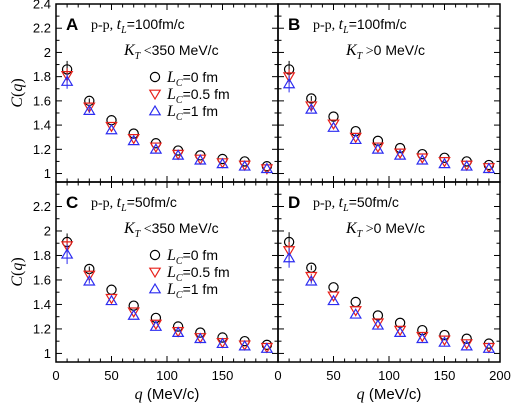 The height and width of the screenshot is (408, 512). I want to click on y-tick-label: 1.2, so click(42, 149).